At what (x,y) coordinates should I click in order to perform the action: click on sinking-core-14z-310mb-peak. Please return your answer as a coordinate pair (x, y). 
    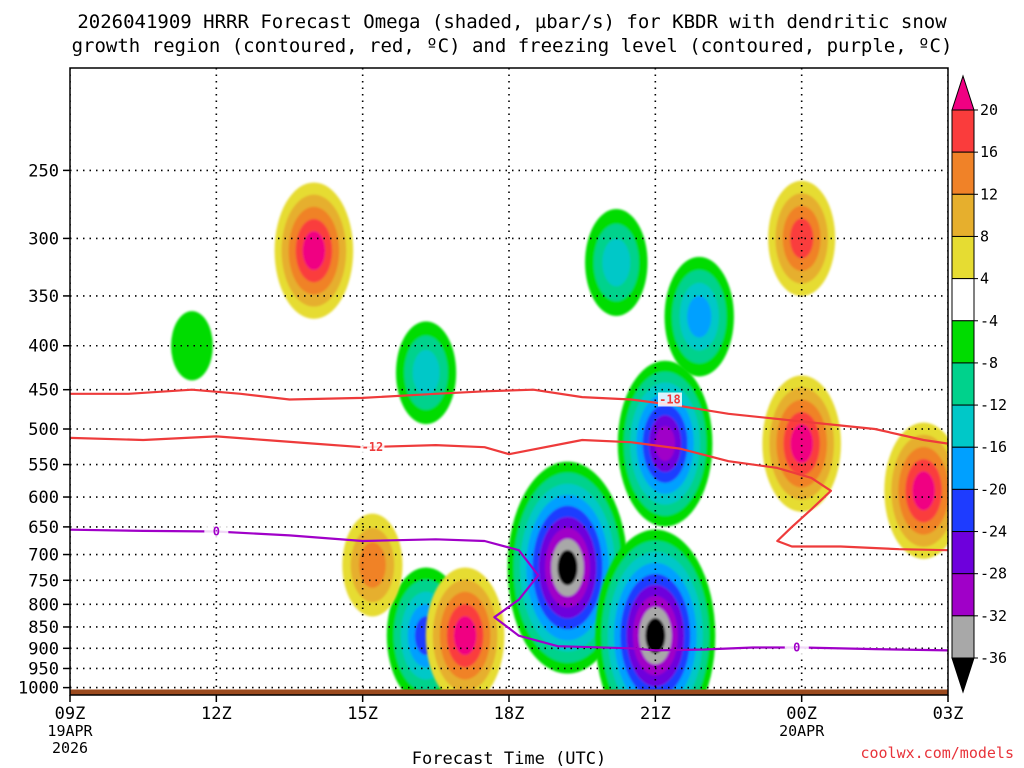
    Looking at the image, I should click on (313, 250).